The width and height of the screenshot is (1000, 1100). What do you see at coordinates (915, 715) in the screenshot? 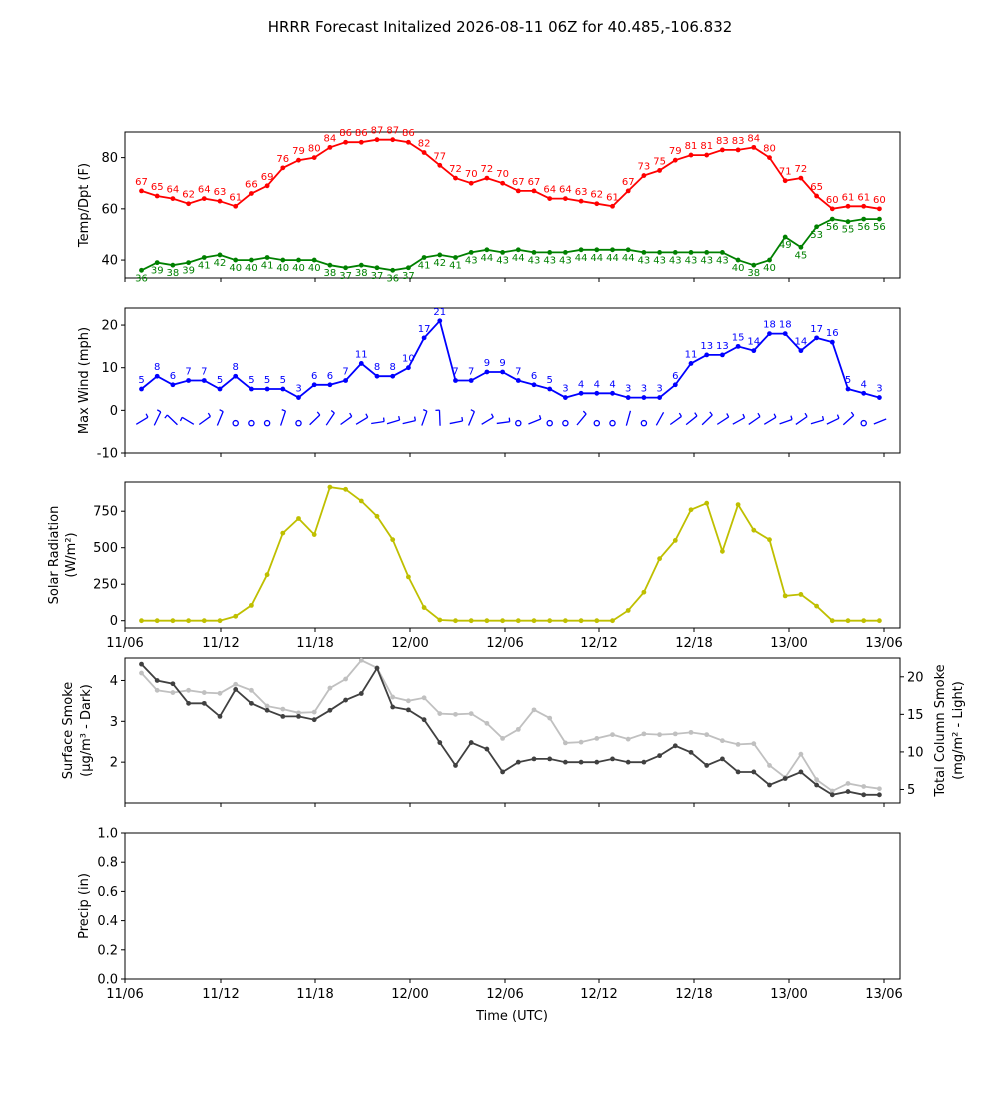
I see `y2-tick-label: 15` at bounding box center [915, 715].